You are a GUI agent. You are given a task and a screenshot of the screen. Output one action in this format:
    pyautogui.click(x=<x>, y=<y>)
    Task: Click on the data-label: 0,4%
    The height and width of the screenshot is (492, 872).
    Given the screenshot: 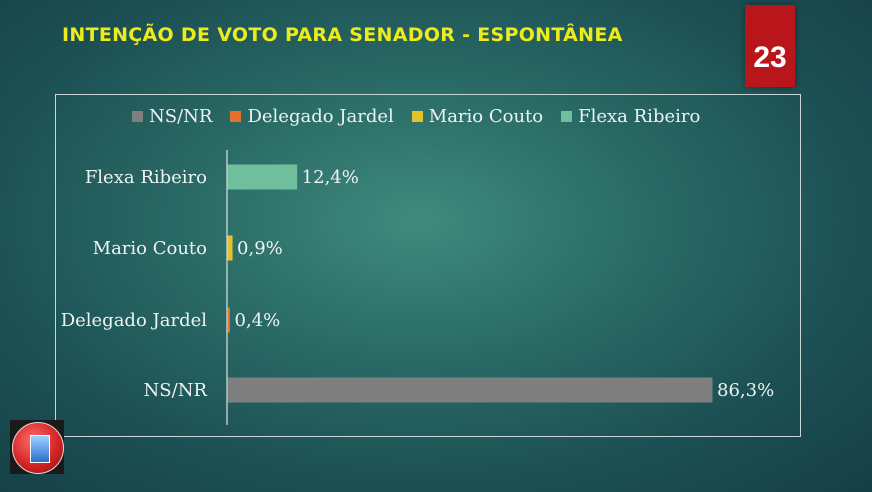 What is the action you would take?
    pyautogui.click(x=258, y=320)
    